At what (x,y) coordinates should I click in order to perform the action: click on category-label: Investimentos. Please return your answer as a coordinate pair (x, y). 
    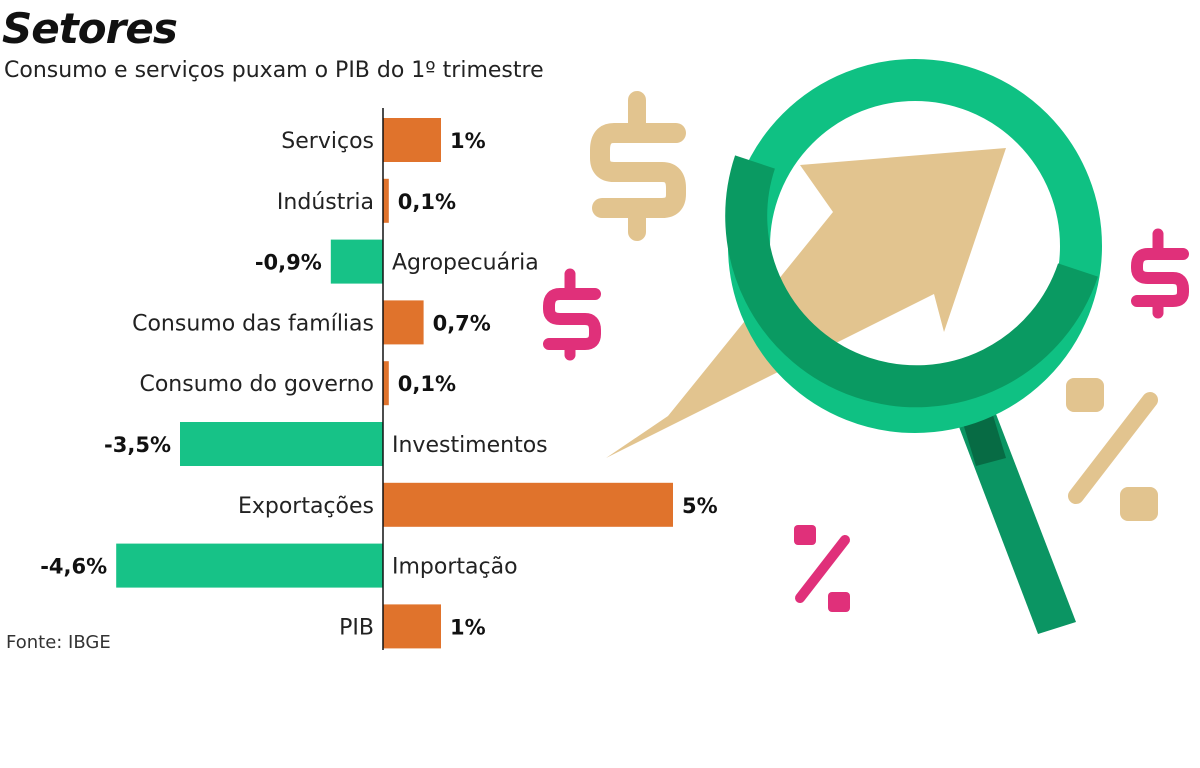
    Looking at the image, I should click on (470, 445).